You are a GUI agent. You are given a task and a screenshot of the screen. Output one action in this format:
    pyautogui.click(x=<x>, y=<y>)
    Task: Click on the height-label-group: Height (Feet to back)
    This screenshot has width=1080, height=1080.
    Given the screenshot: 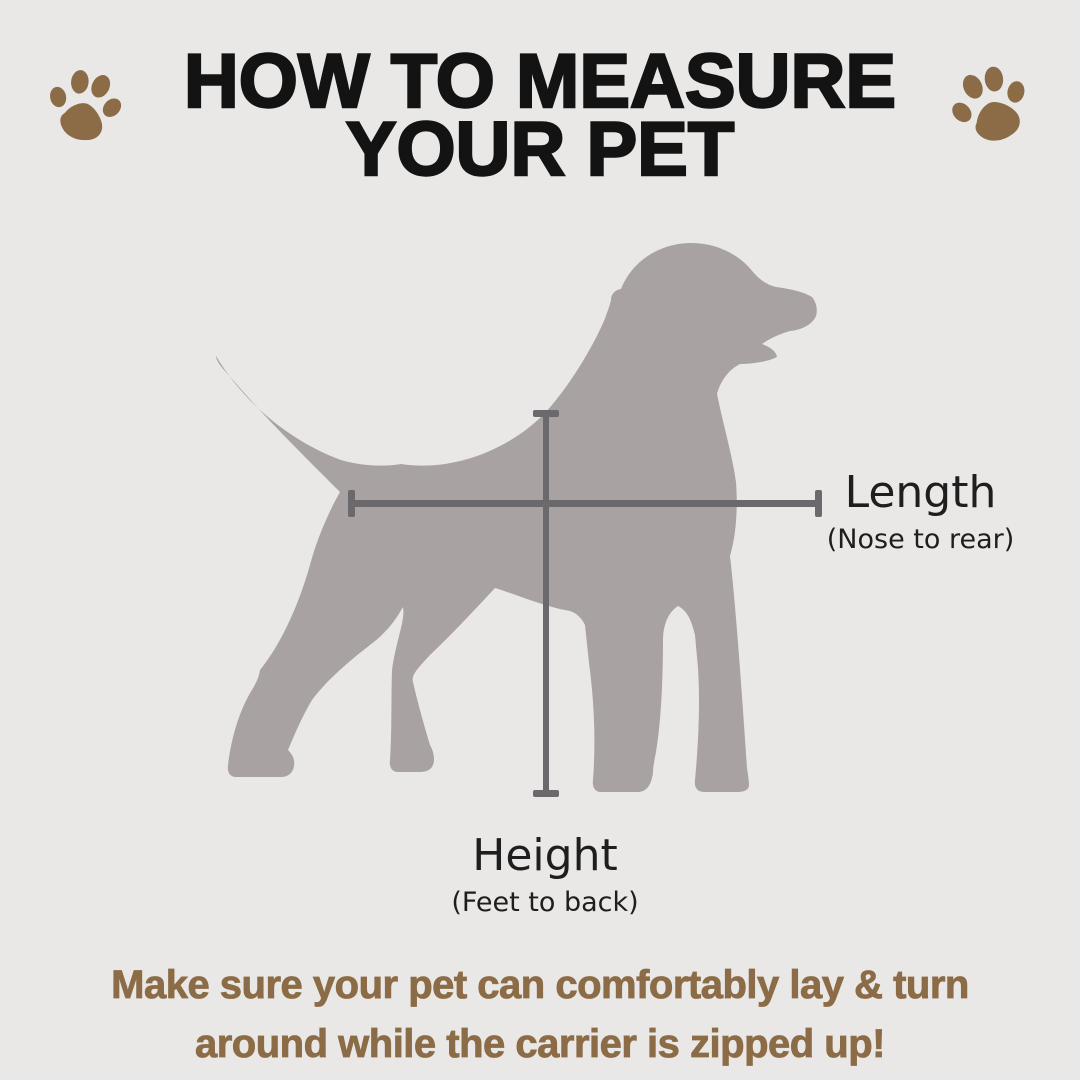 What is the action you would take?
    pyautogui.click(x=545, y=875)
    